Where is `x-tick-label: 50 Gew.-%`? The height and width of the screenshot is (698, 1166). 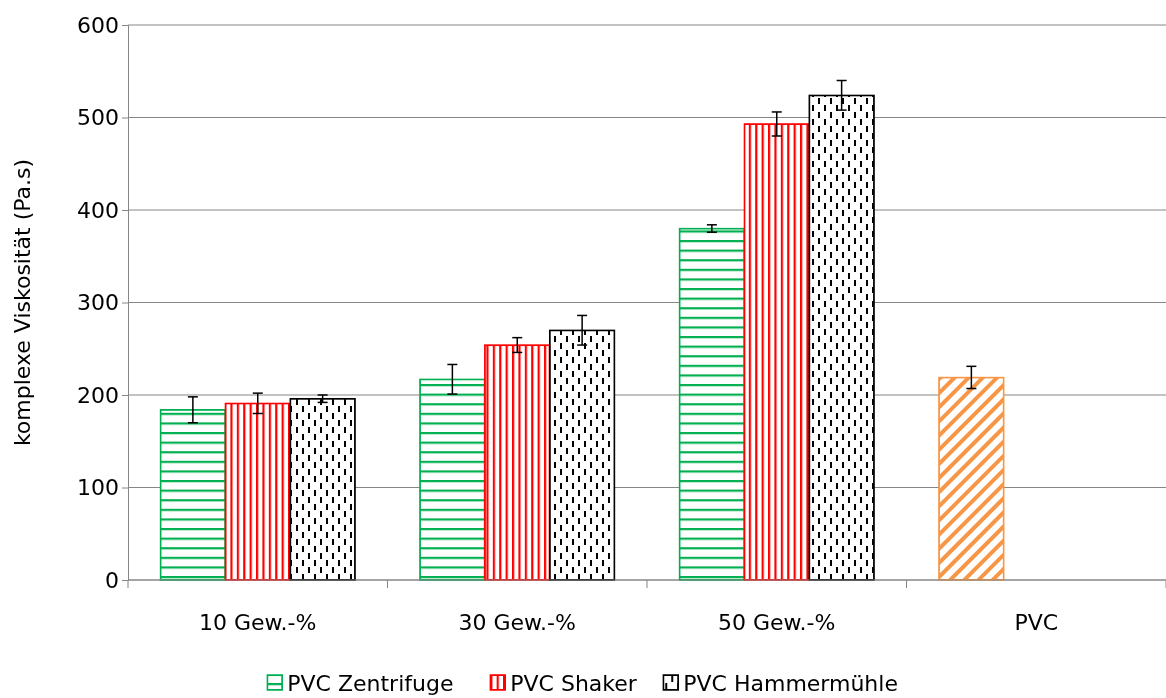
x-tick-label: 50 Gew.-% is located at coordinates (777, 622).